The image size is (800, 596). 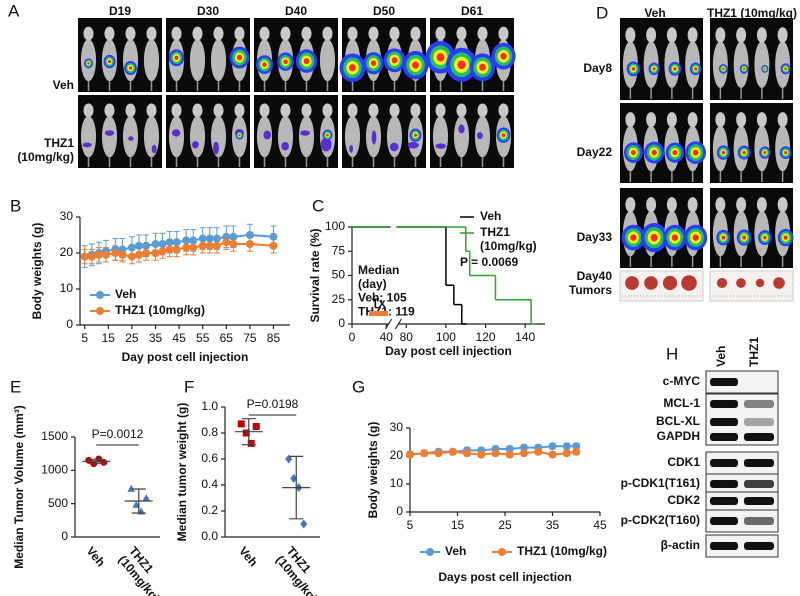 I want to click on x-tick-label: 55, so click(x=203, y=338).